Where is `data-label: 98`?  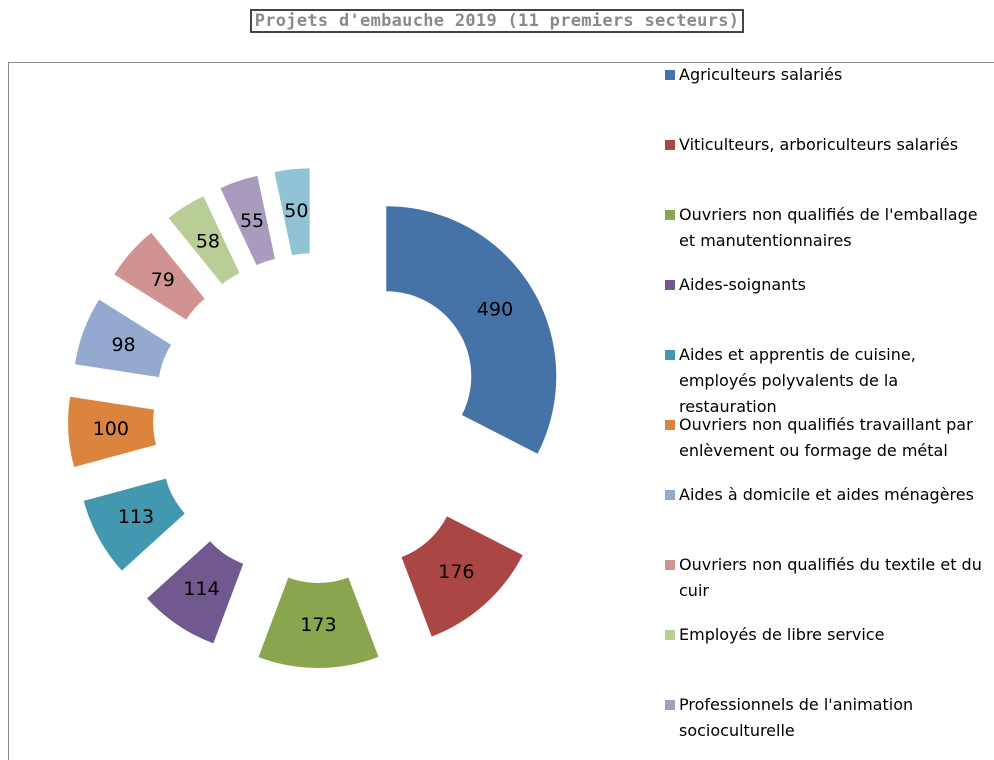 data-label: 98 is located at coordinates (123, 345).